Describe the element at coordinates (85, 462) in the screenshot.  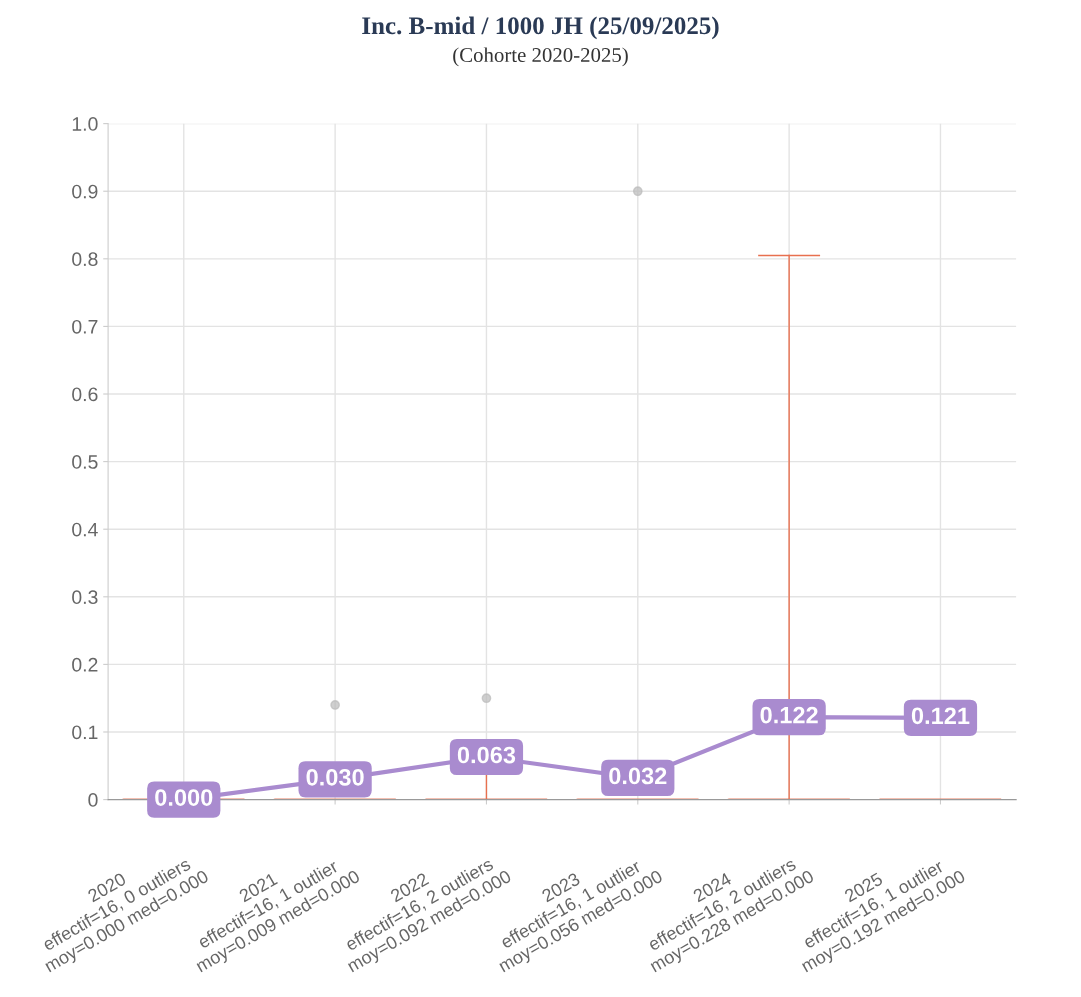
I see `y-tick-label: 0.5` at that location.